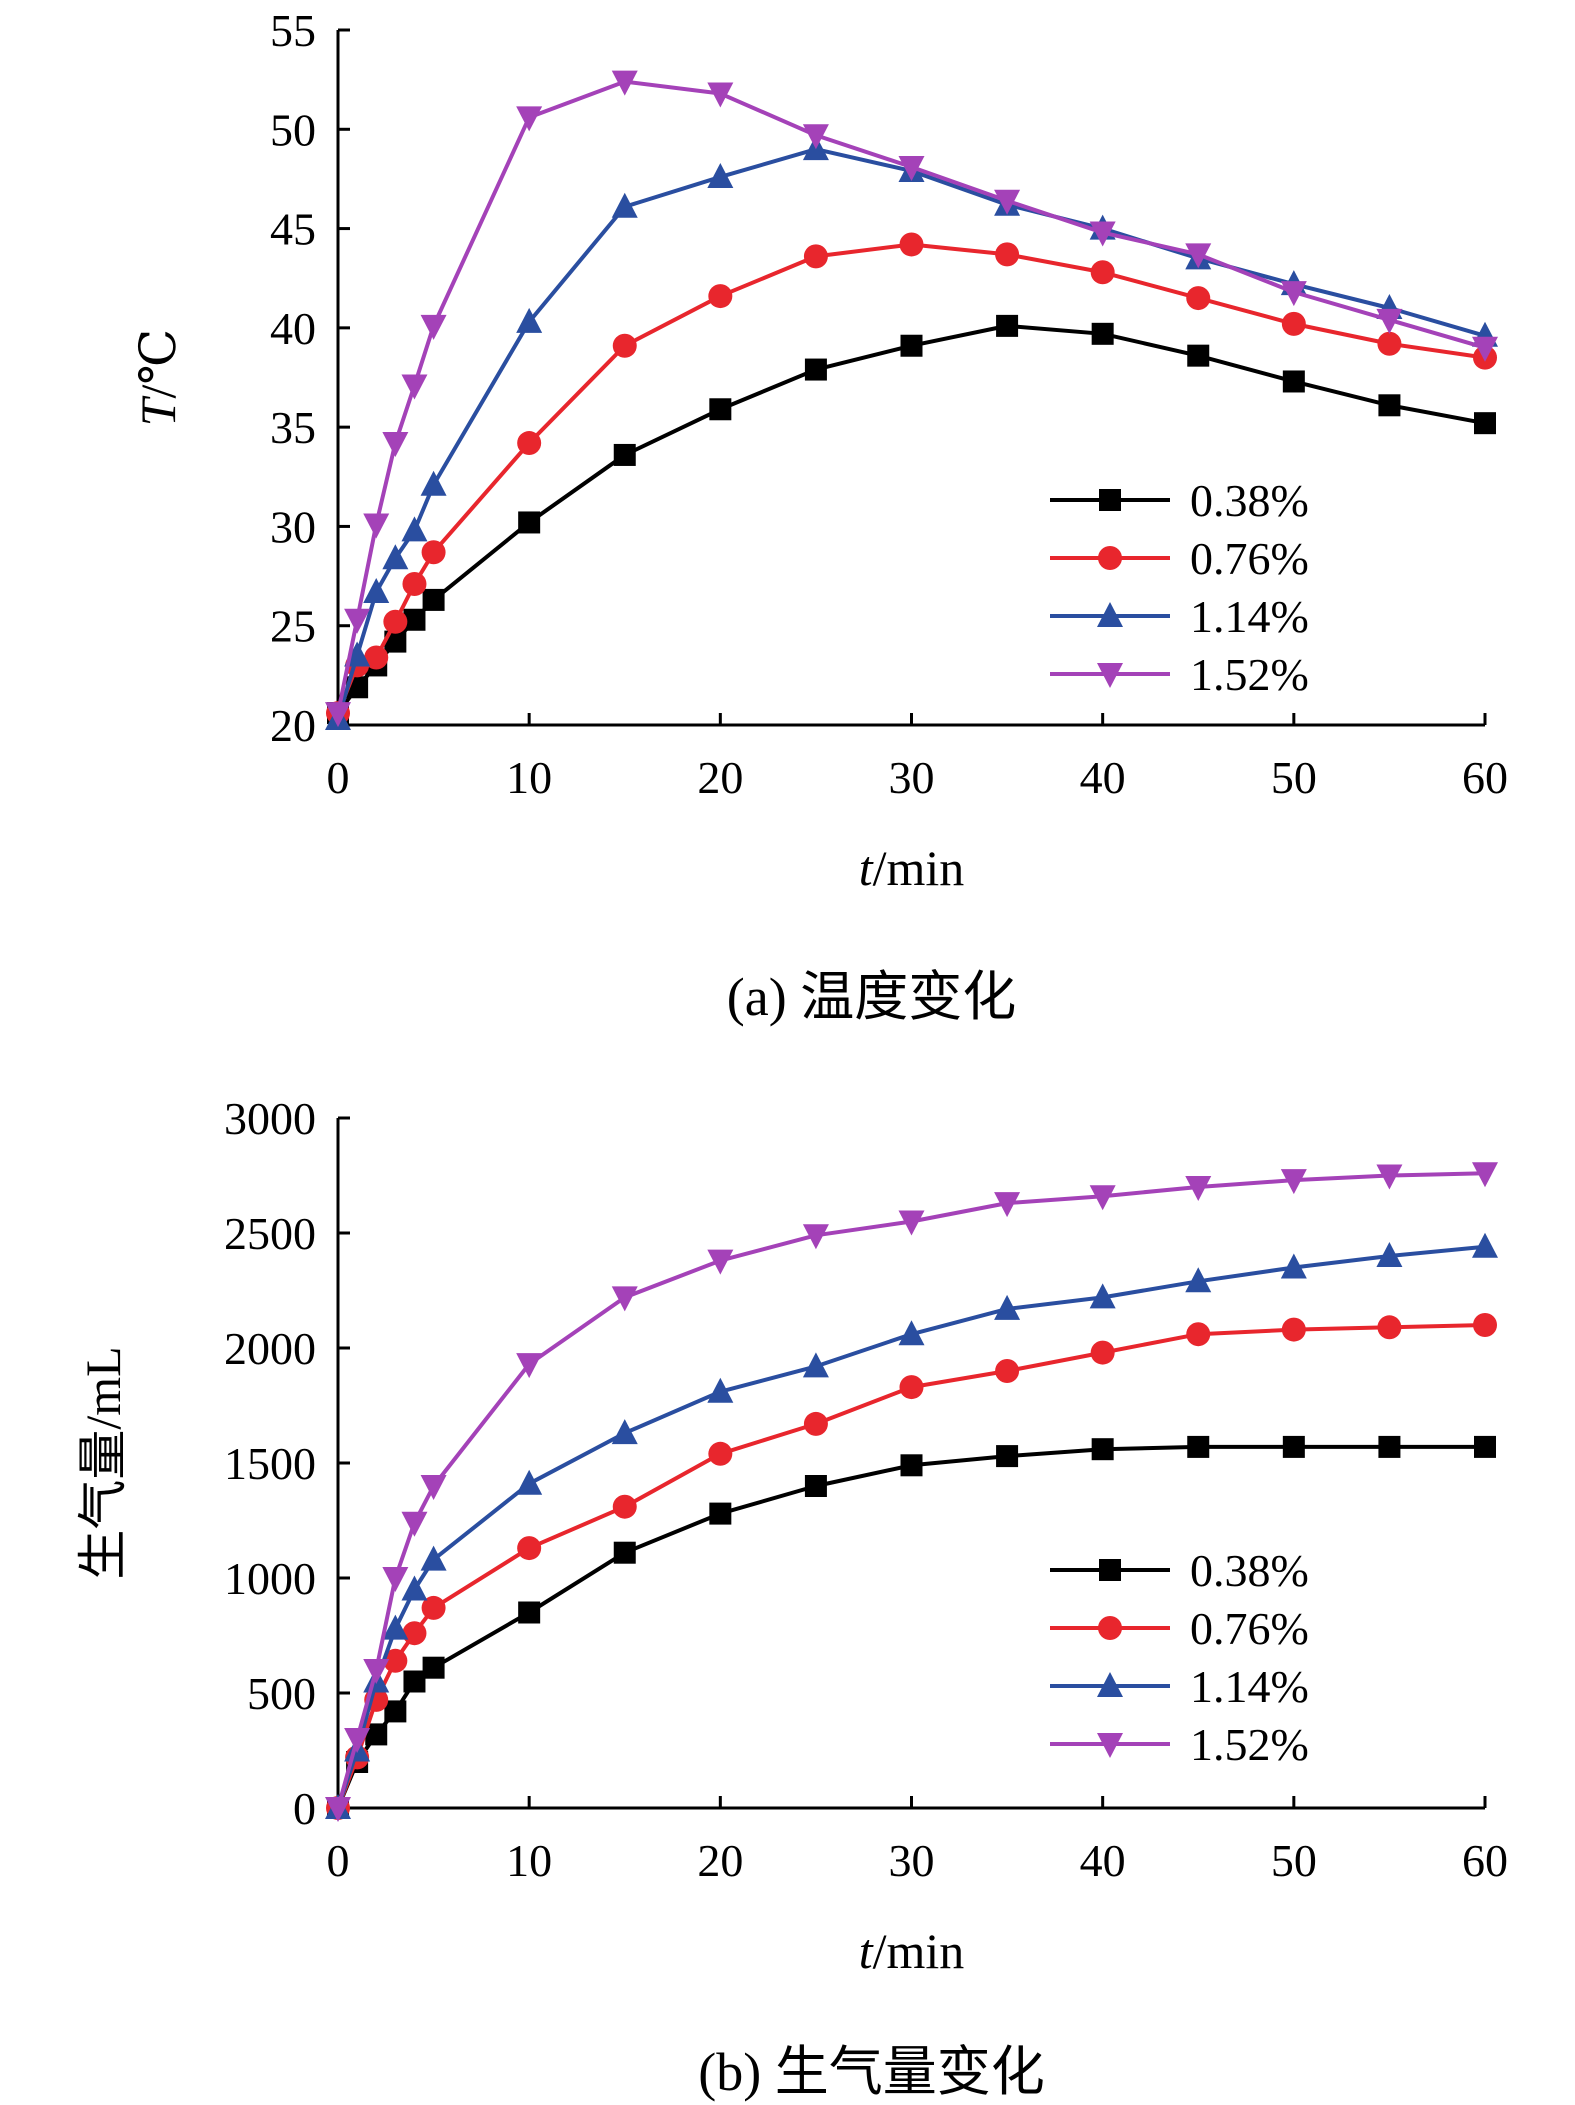 The image size is (1575, 2105). What do you see at coordinates (1249, 1570) in the screenshot?
I see `legend-label: 0.38%` at bounding box center [1249, 1570].